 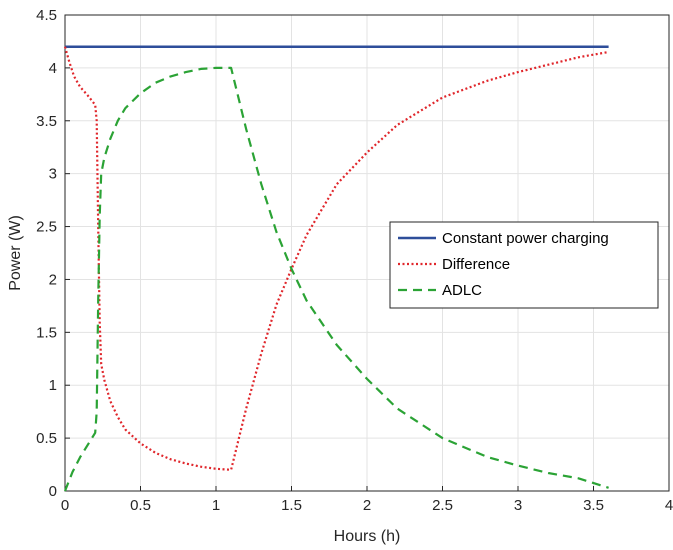 What do you see at coordinates (46, 15) in the screenshot?
I see `y-tick-label: 4.5` at bounding box center [46, 15].